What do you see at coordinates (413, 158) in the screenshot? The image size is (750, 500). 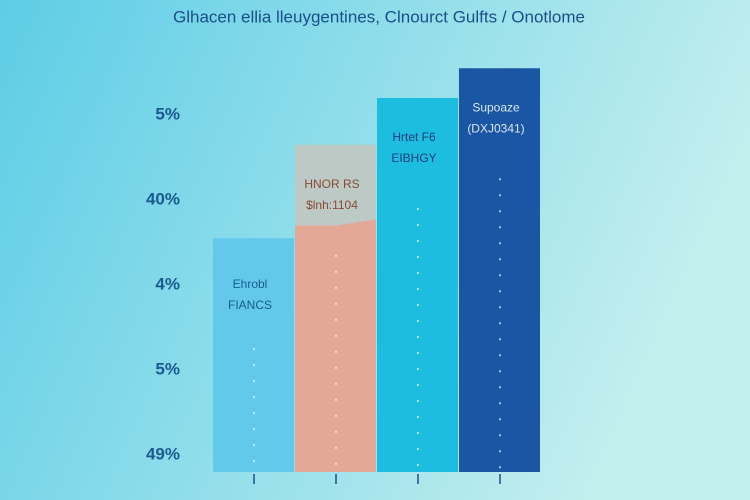 I see `bar-label: EIBHGY` at bounding box center [413, 158].